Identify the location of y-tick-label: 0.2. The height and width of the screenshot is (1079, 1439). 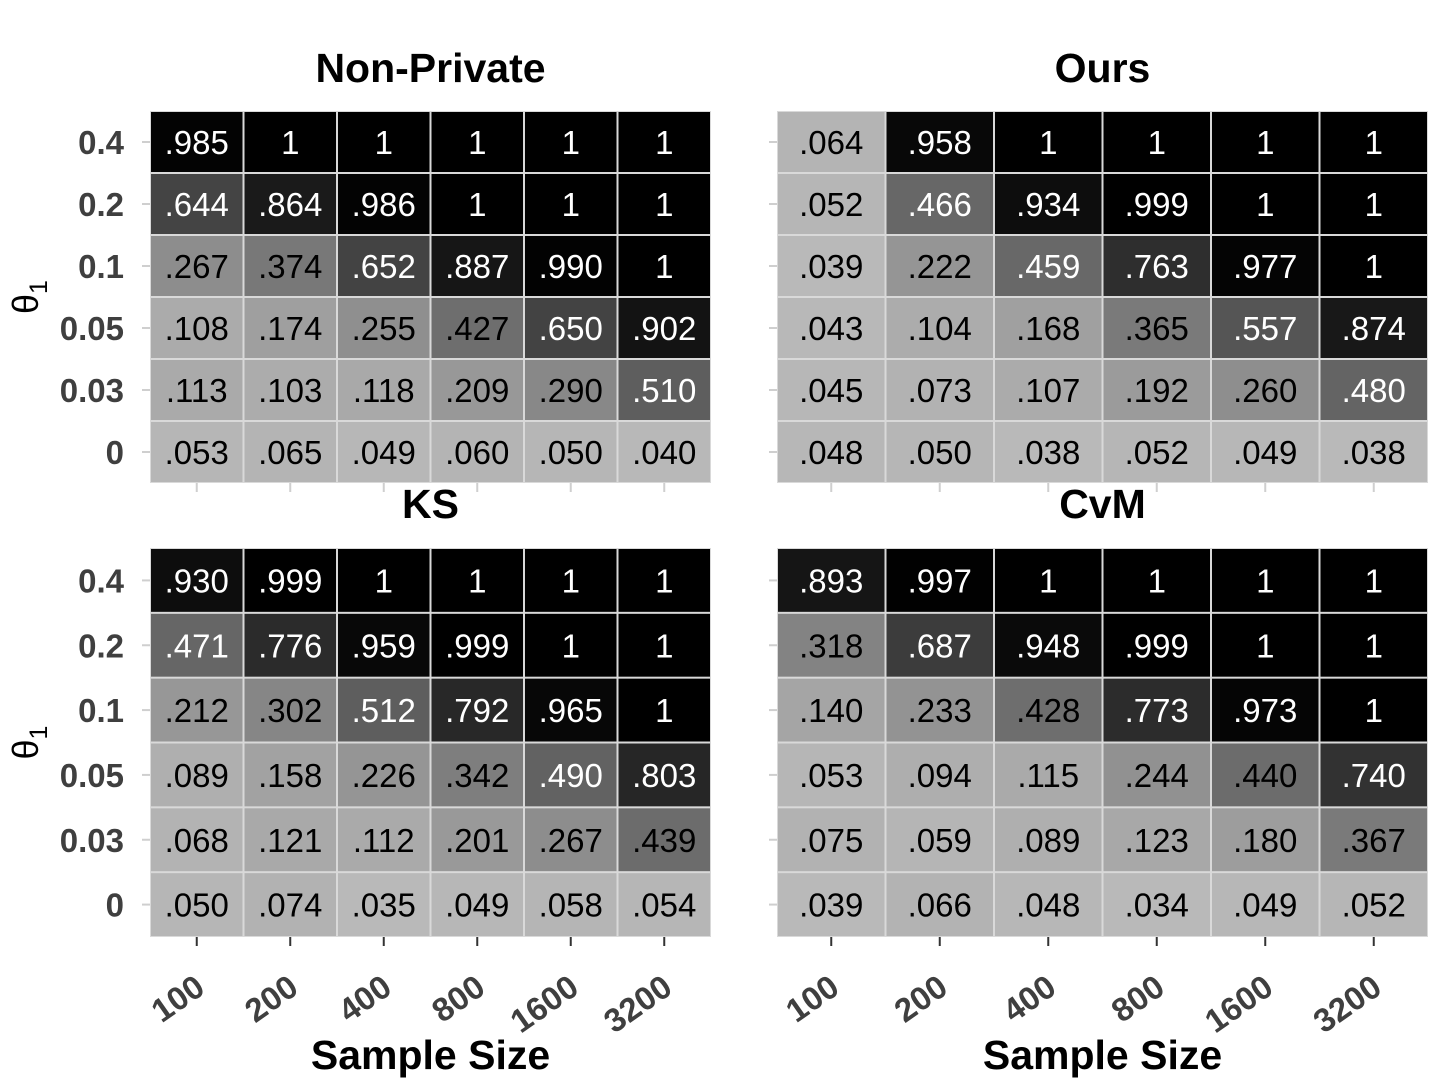
(101, 645).